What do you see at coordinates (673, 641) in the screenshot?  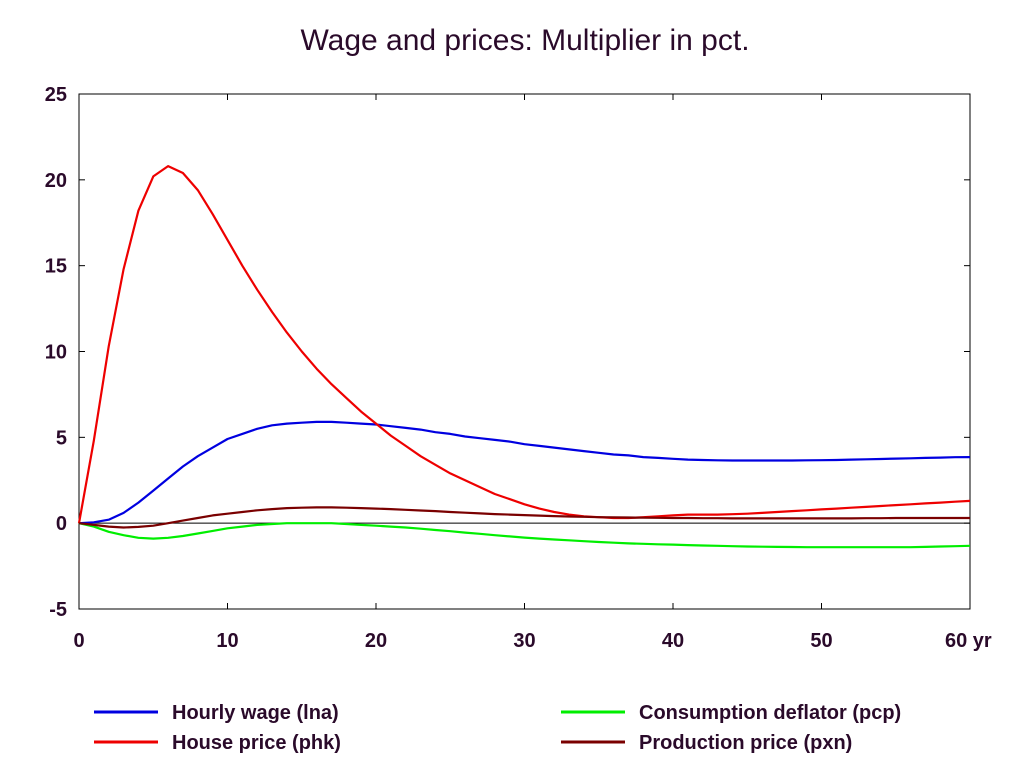 I see `x-tick-label: 40` at bounding box center [673, 641].